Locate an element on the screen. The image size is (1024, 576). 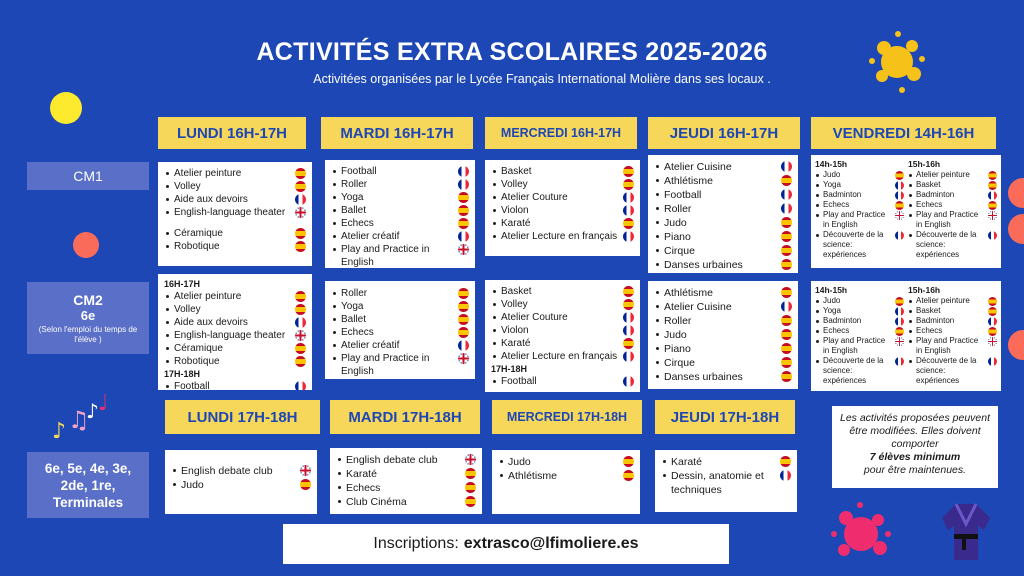
activity-label: Atelier Lecture en français is located at coordinates (555, 356).